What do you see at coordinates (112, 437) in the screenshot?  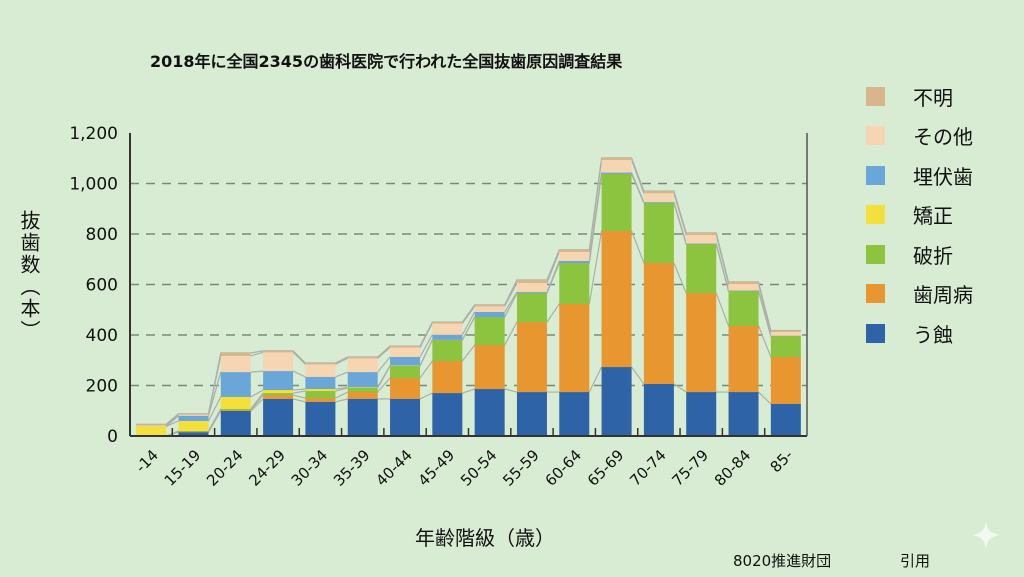 I see `y-tick-label: 0` at bounding box center [112, 437].